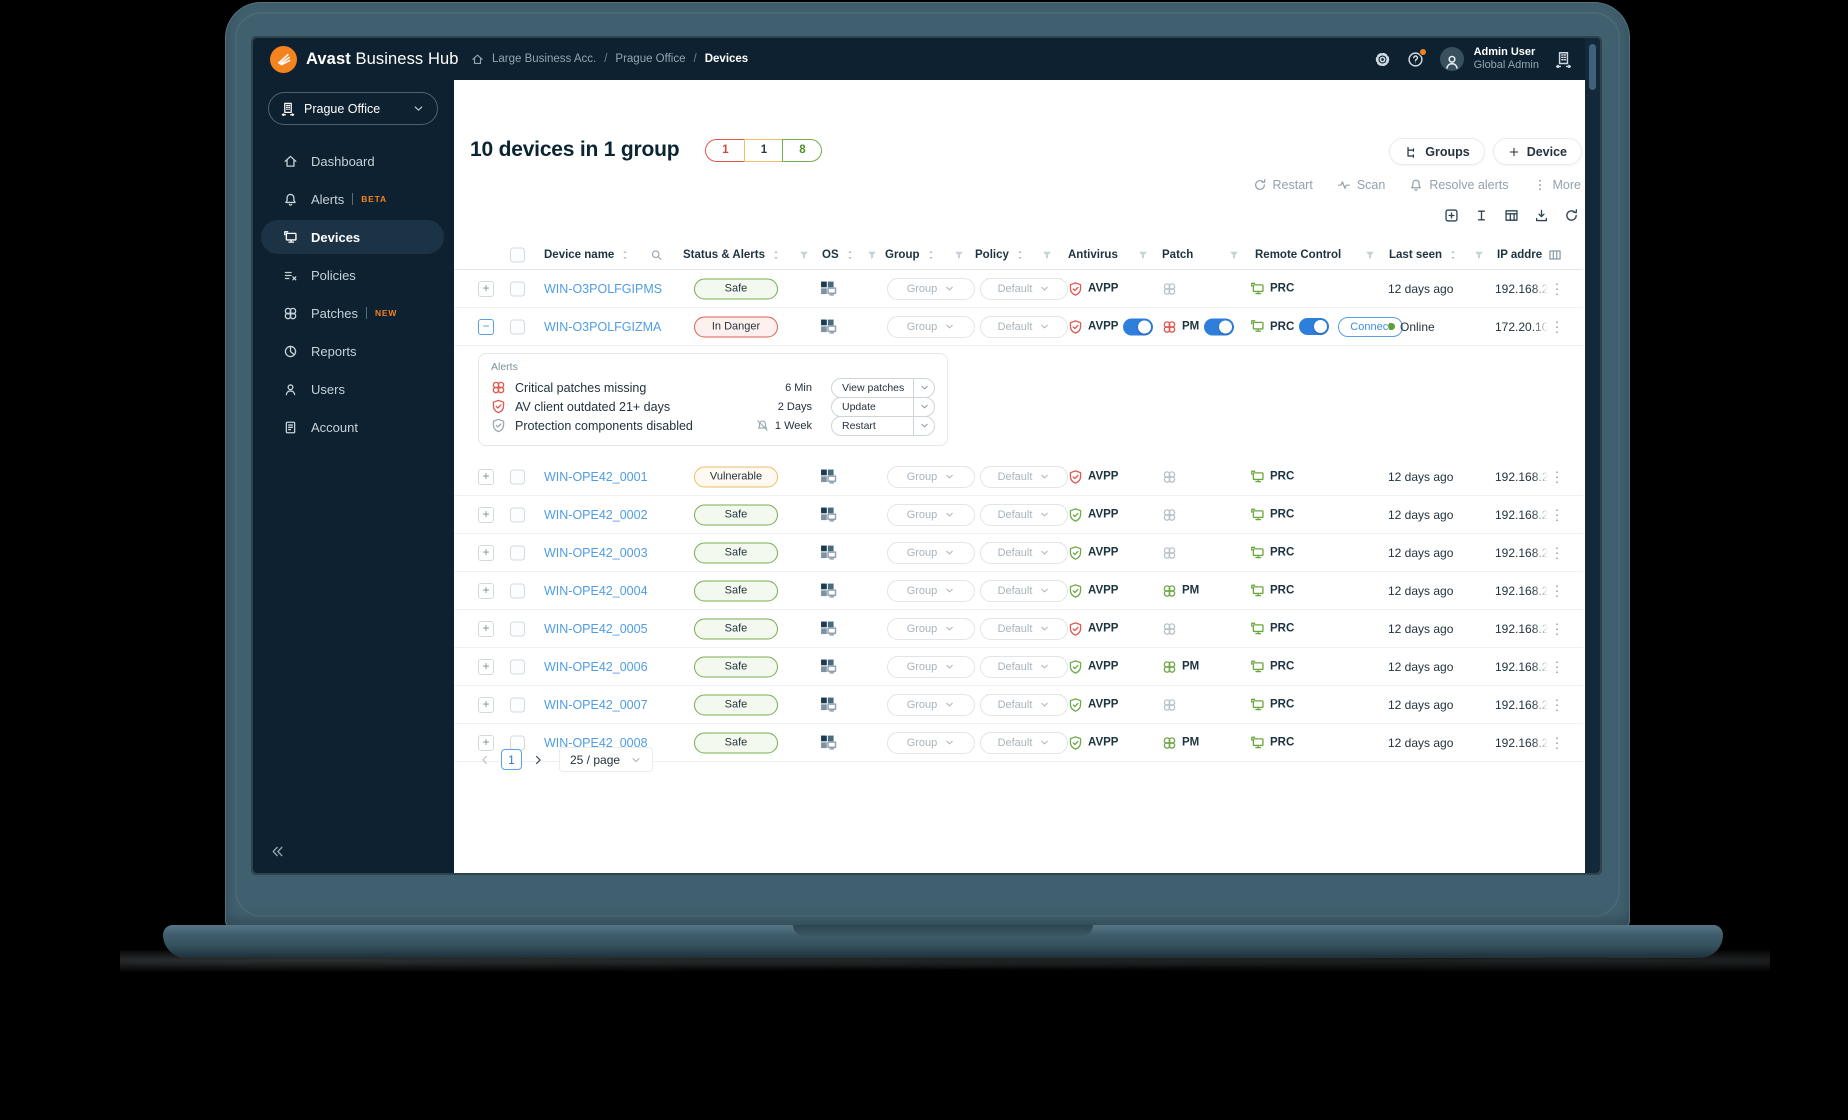 This screenshot has height=1120, width=1848. What do you see at coordinates (883, 425) in the screenshot?
I see `alert-action-dropdown: Restart` at bounding box center [883, 425].